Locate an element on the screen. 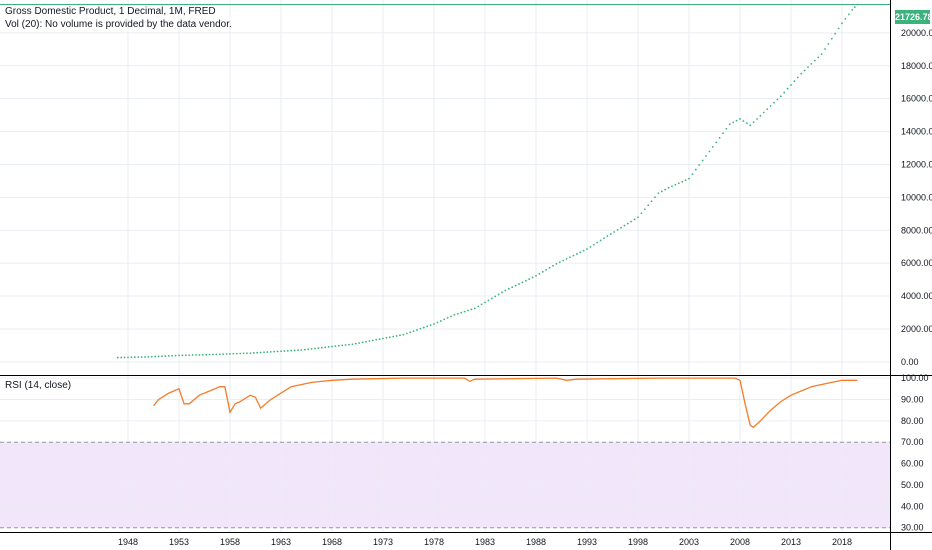 The image size is (932, 550). rsi-tick-label: 70.00 is located at coordinates (912, 442).